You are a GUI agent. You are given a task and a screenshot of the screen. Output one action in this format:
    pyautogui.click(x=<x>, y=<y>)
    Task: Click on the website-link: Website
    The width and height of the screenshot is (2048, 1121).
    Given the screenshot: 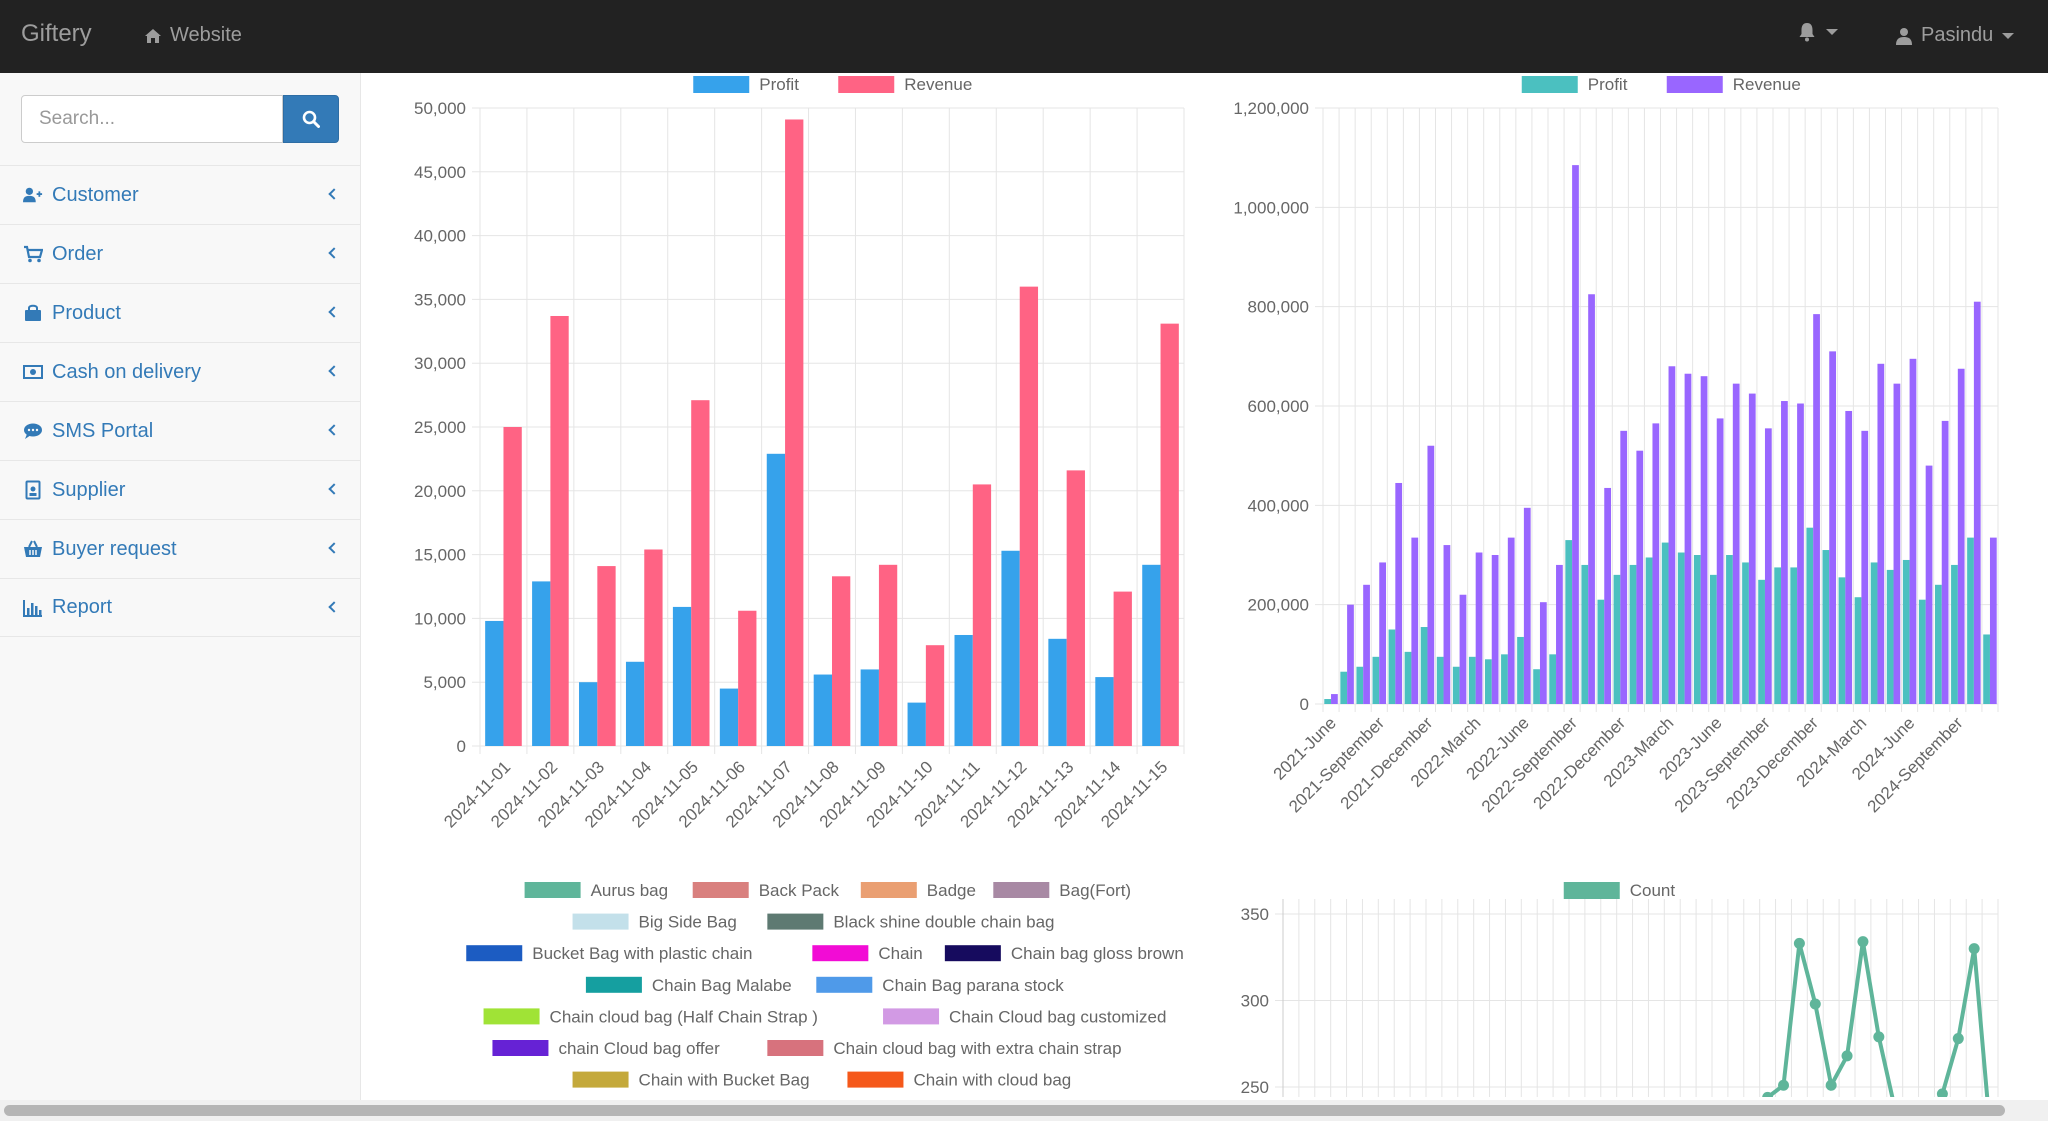 What is the action you would take?
    pyautogui.click(x=193, y=35)
    